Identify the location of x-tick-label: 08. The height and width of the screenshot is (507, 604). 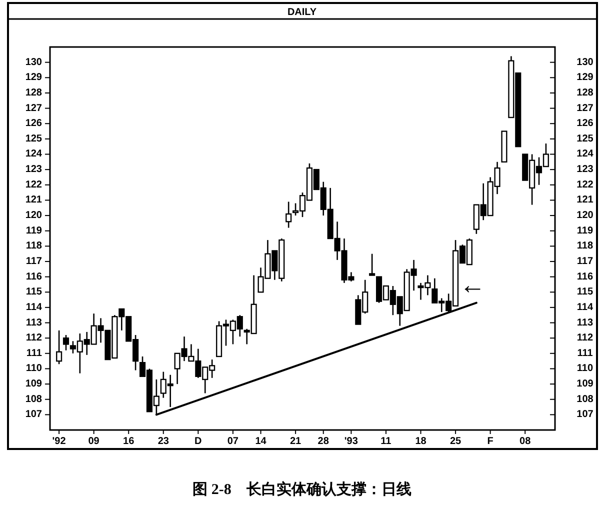
(526, 441).